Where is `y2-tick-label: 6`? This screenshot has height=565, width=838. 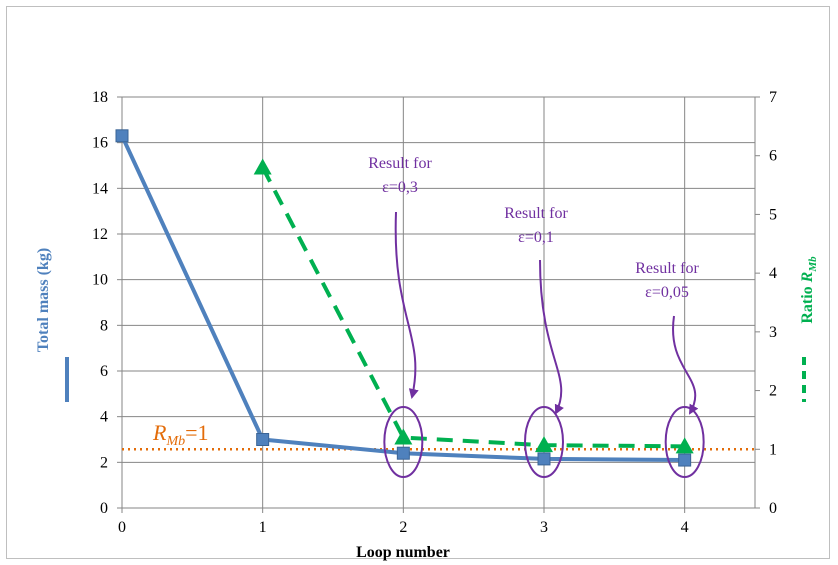 y2-tick-label: 6 is located at coordinates (773, 156).